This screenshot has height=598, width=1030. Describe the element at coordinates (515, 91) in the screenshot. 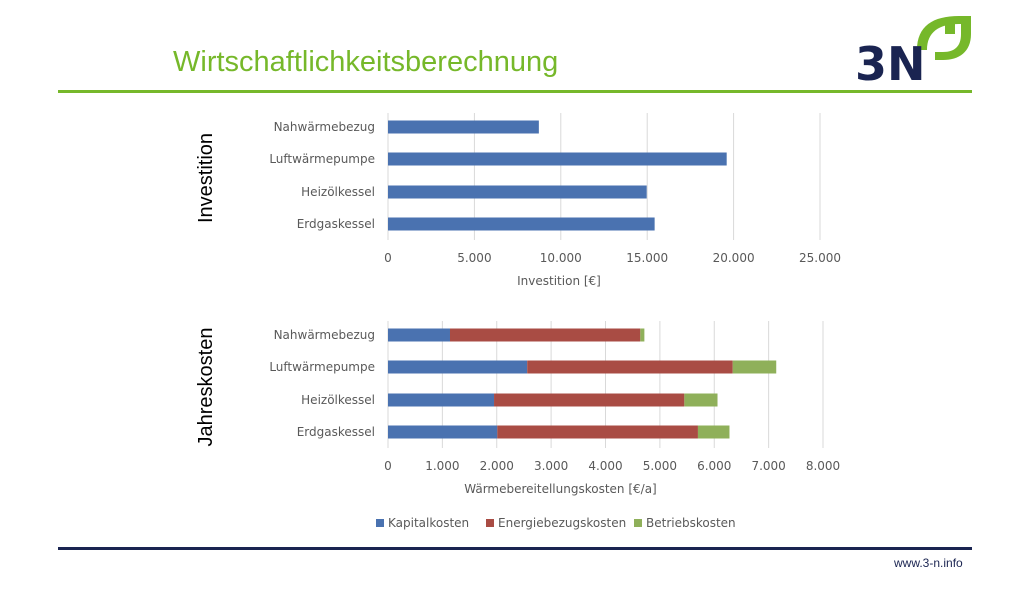

I see `header-divider` at that location.